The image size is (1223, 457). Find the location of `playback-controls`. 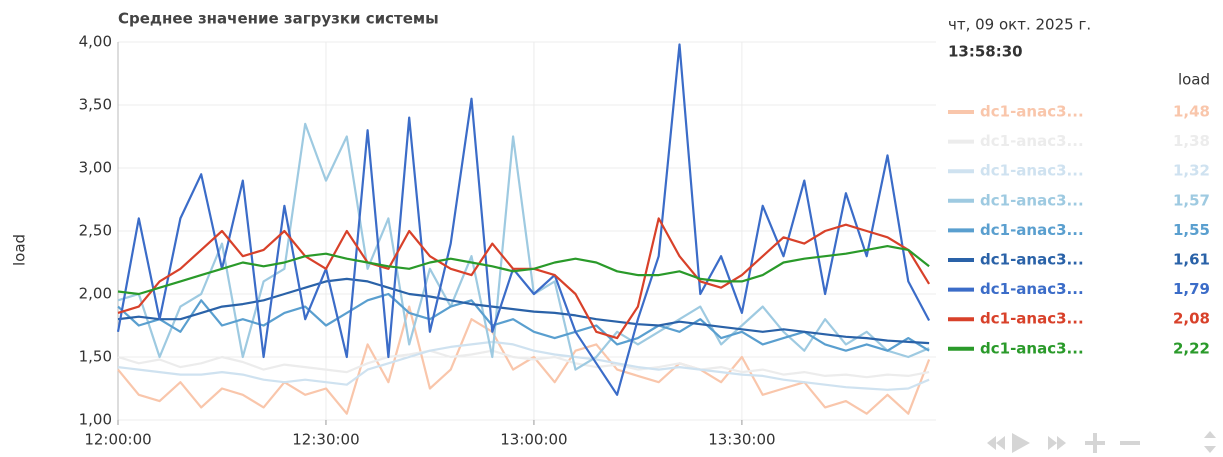

playback-controls is located at coordinates (1101, 442).